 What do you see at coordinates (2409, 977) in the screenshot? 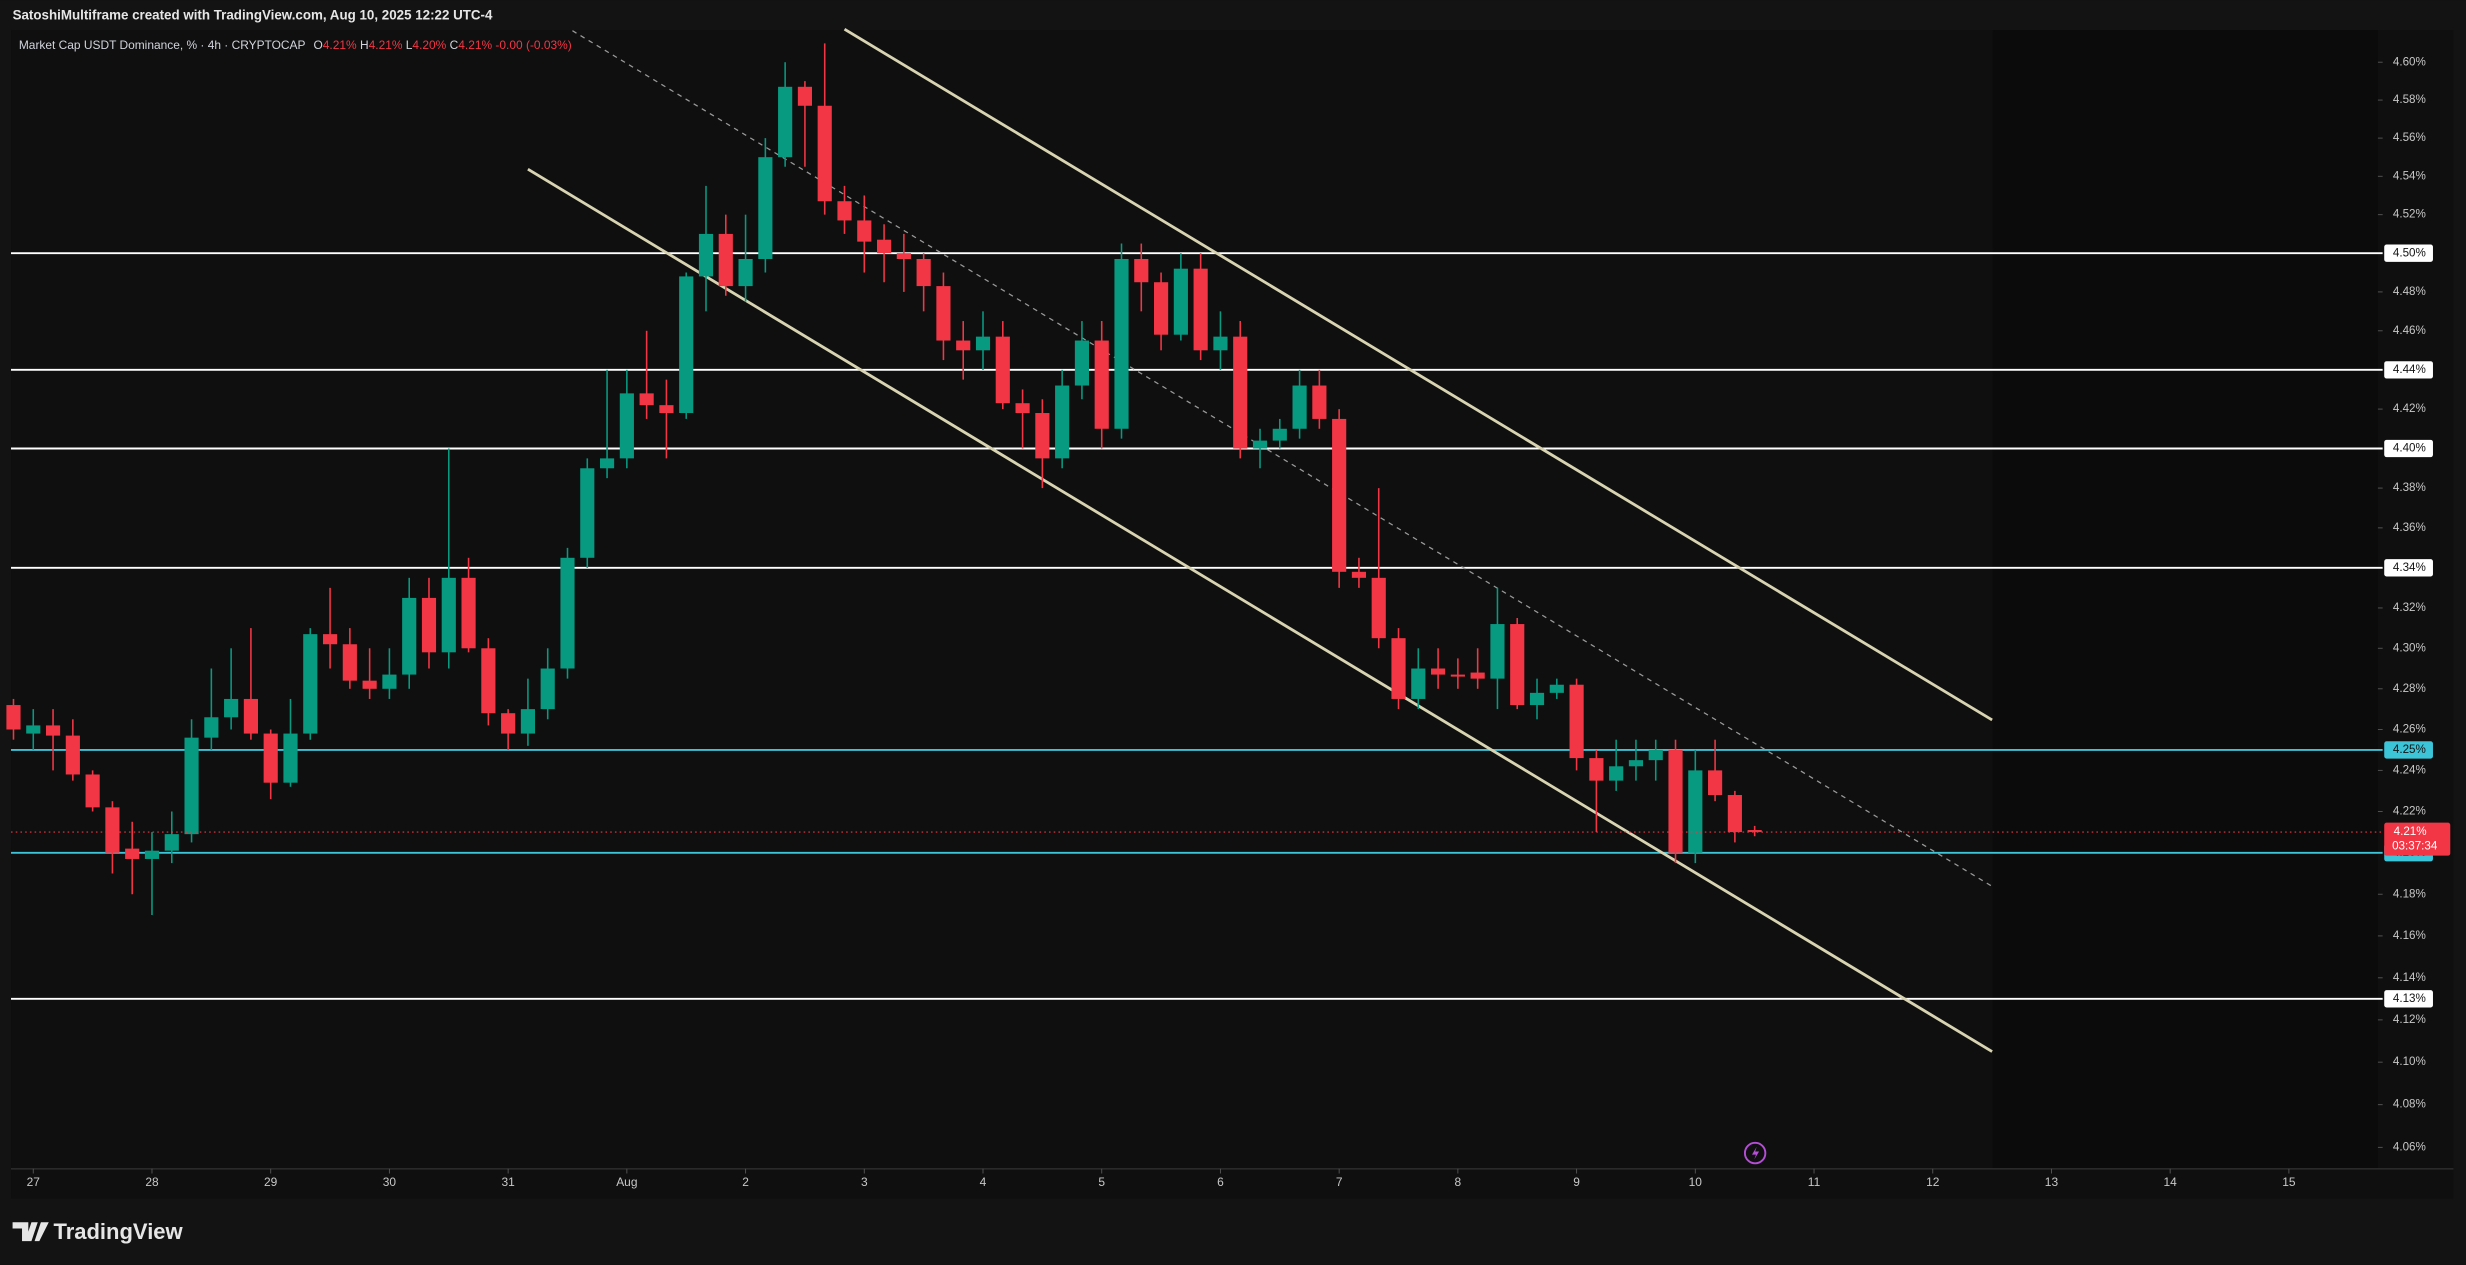
I see `y-tick-label: 4.14%` at bounding box center [2409, 977].